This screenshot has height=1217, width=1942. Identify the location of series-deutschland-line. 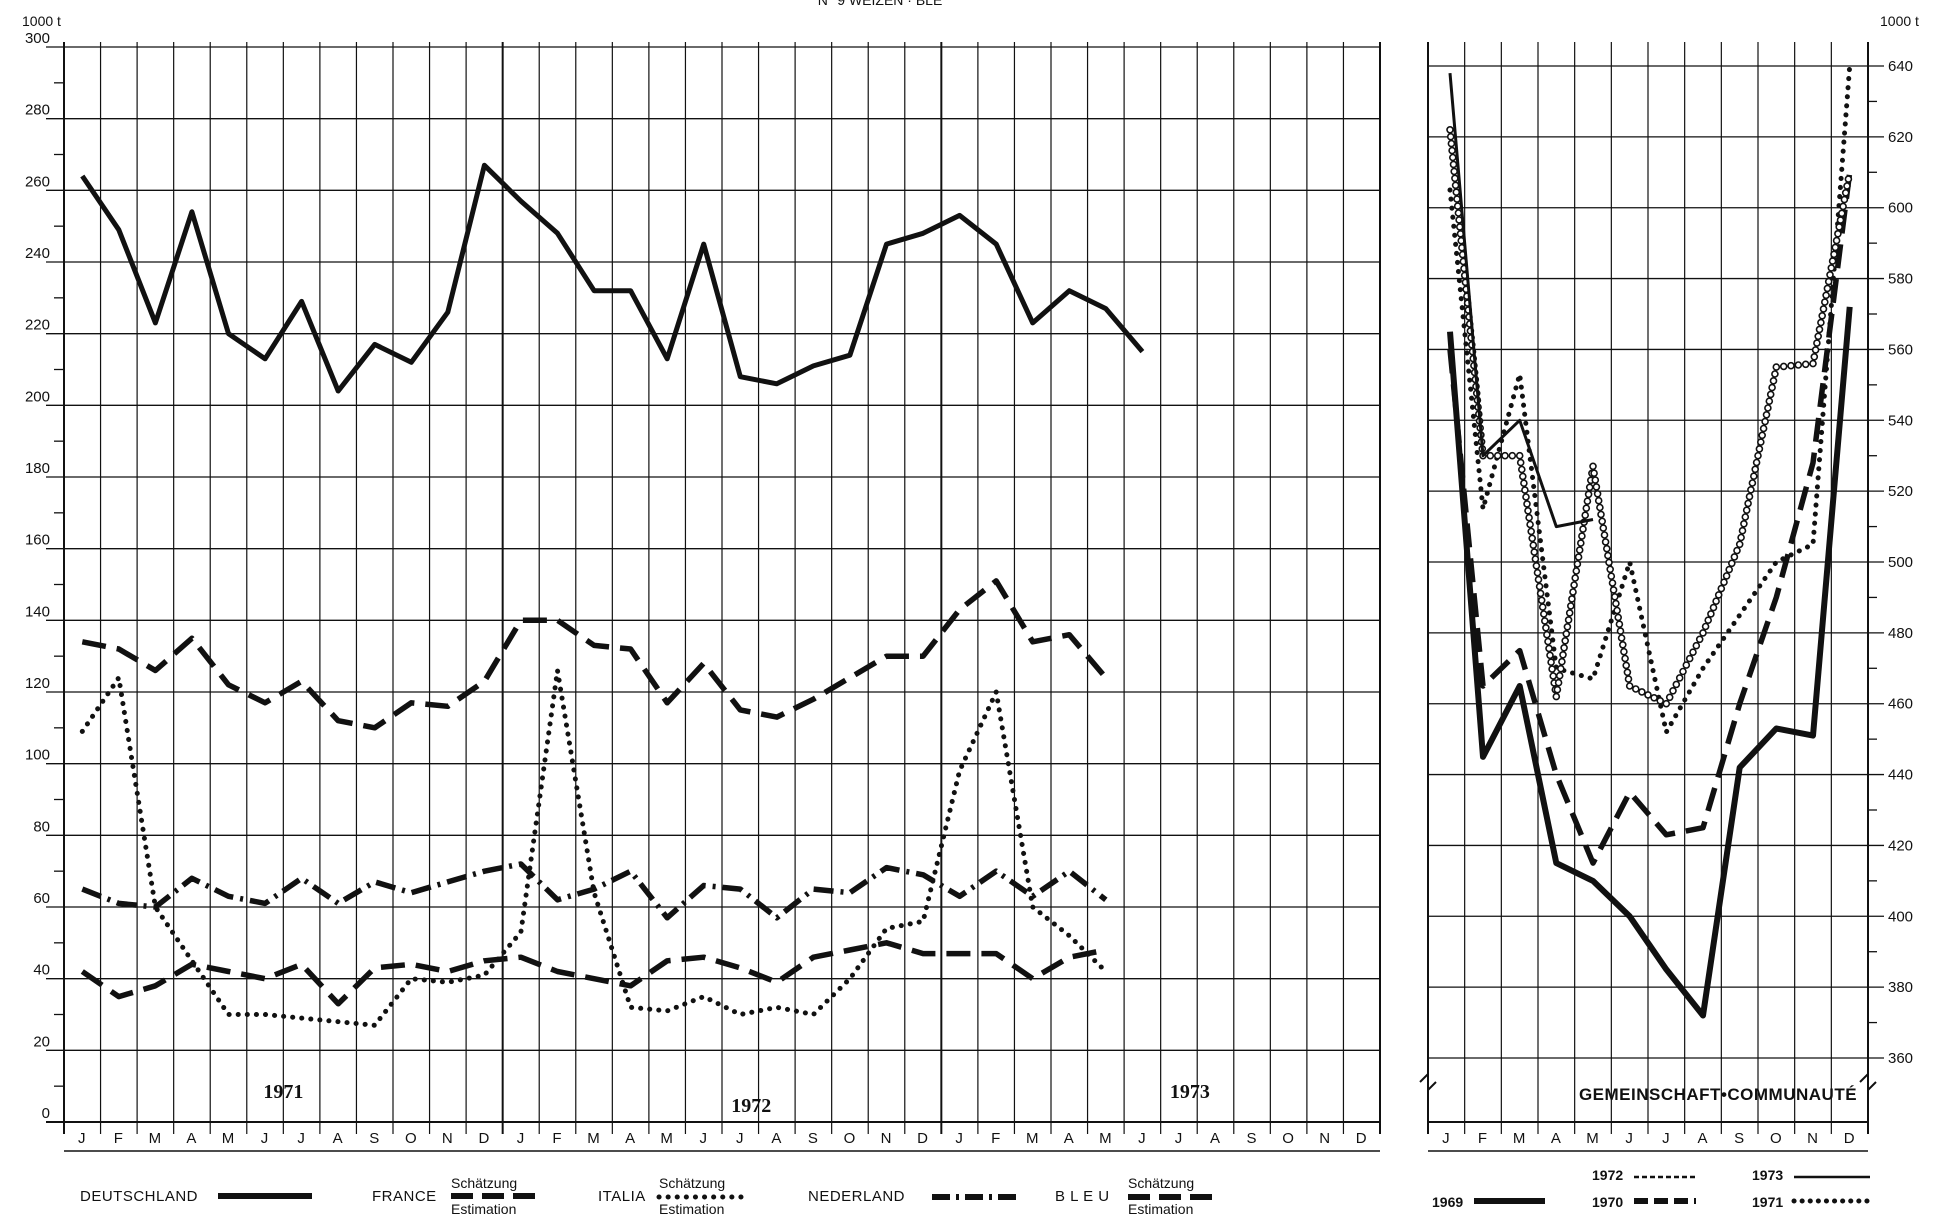
(612, 278).